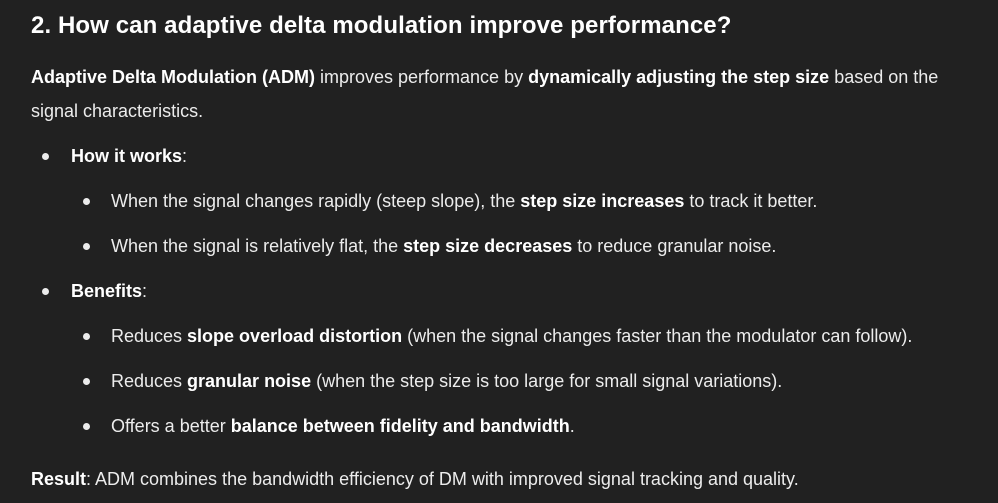  Describe the element at coordinates (145, 291) in the screenshot. I see `benefits-colon: :` at that location.